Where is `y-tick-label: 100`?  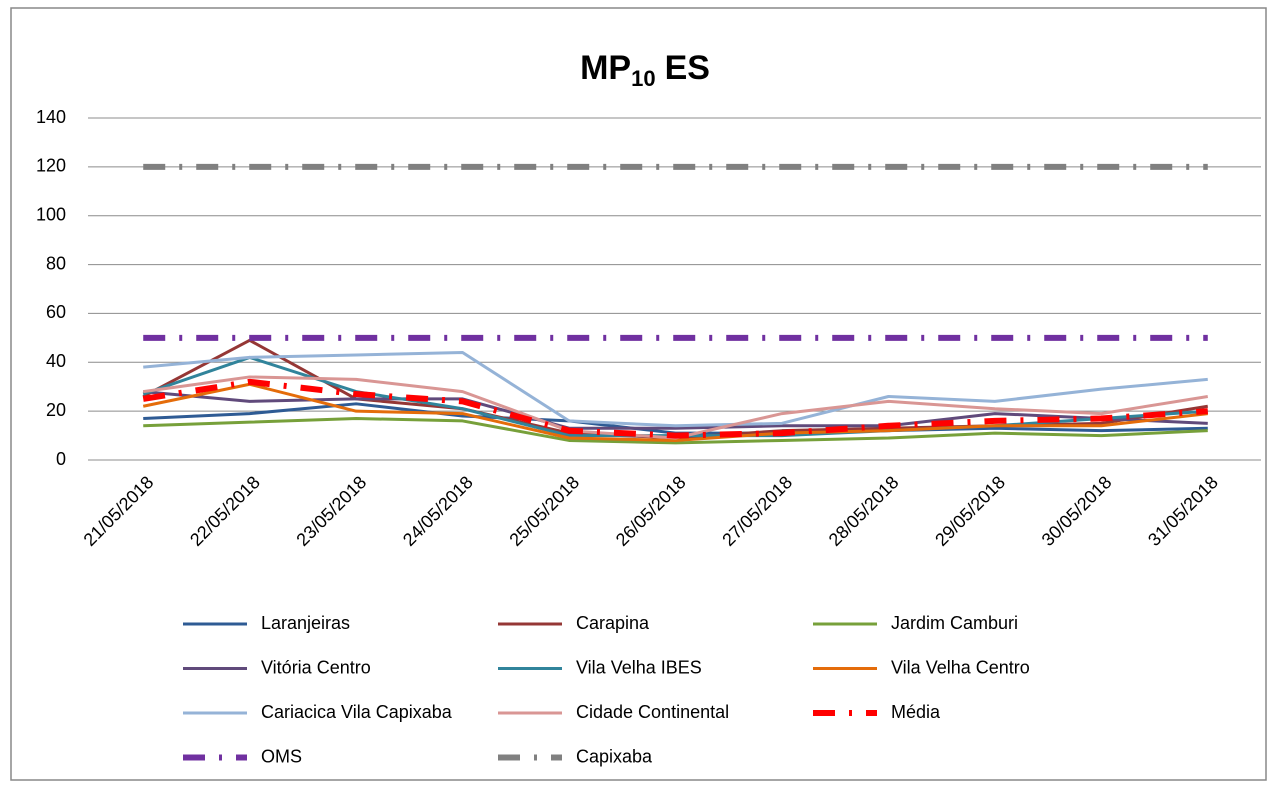 y-tick-label: 100 is located at coordinates (51, 214).